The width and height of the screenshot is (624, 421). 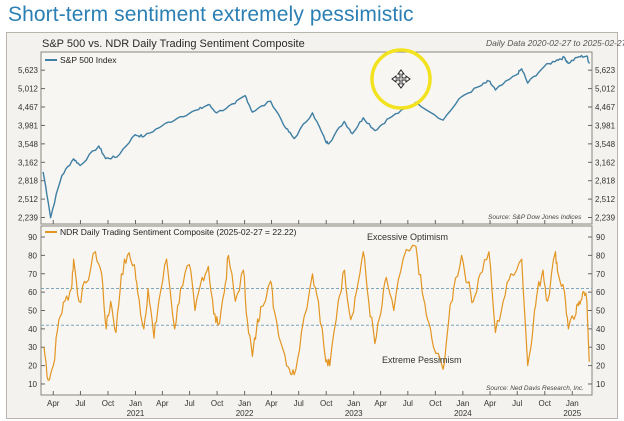 What do you see at coordinates (555, 43) in the screenshot?
I see `chart-date-range: Daily Data 2020-02-27 to 2025-02-27` at bounding box center [555, 43].